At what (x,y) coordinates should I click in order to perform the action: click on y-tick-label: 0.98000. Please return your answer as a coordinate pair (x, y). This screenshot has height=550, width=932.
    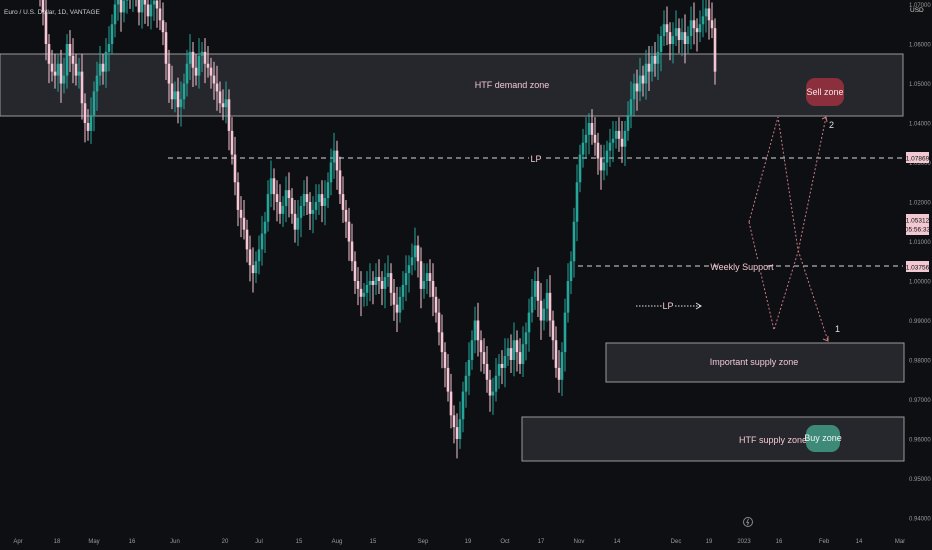
    Looking at the image, I should click on (920, 362).